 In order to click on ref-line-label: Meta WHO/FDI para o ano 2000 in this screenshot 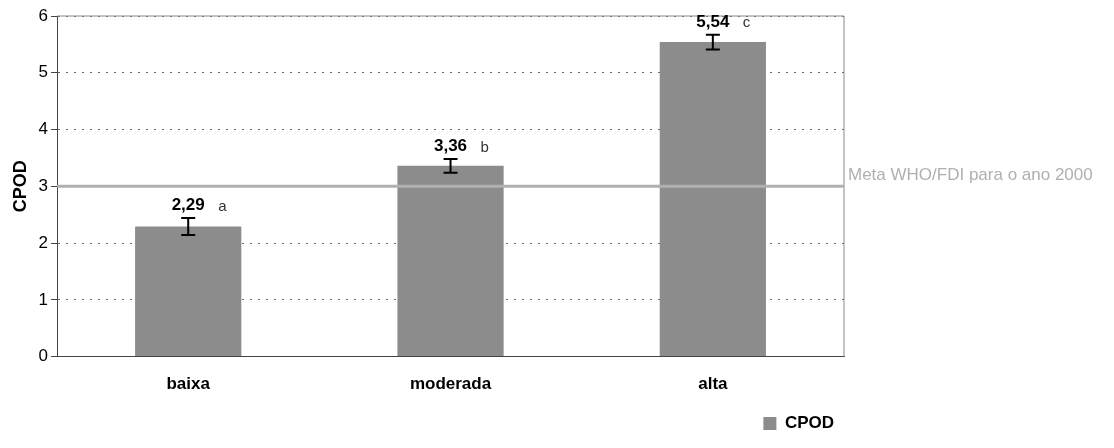, I will do `click(970, 175)`.